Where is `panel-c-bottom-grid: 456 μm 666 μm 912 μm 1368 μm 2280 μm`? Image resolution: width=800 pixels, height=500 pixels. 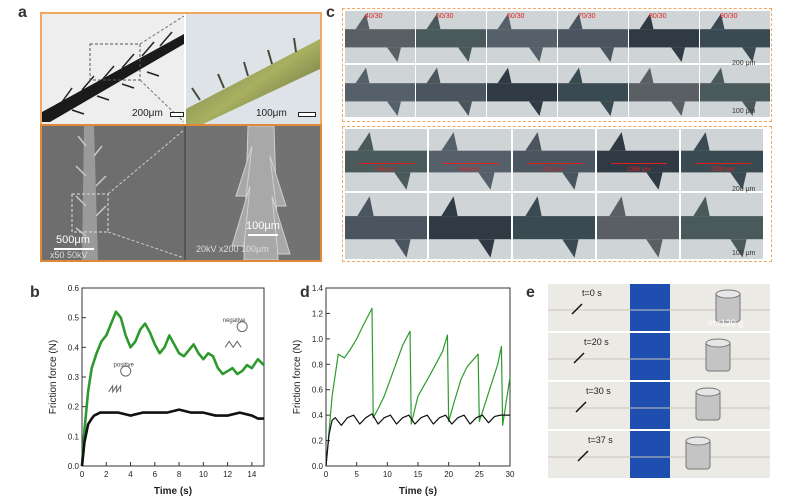 panel-c-bottom-grid: 456 μm 666 μm 912 μm 1368 μm 2280 μm is located at coordinates (557, 194).